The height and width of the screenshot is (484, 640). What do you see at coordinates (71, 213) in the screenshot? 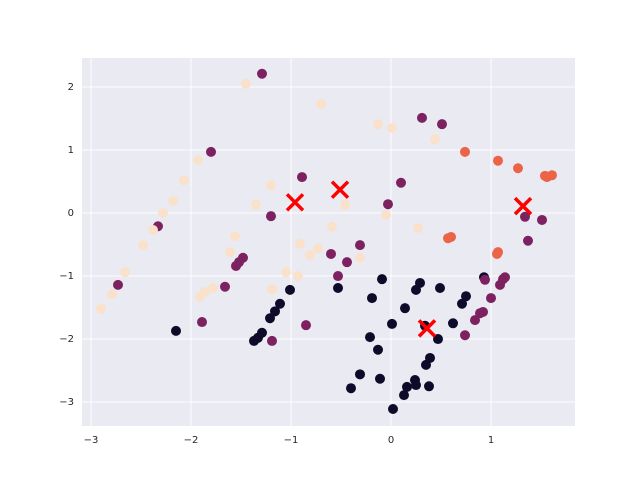
I see `y-tick-label: 0` at bounding box center [71, 213].